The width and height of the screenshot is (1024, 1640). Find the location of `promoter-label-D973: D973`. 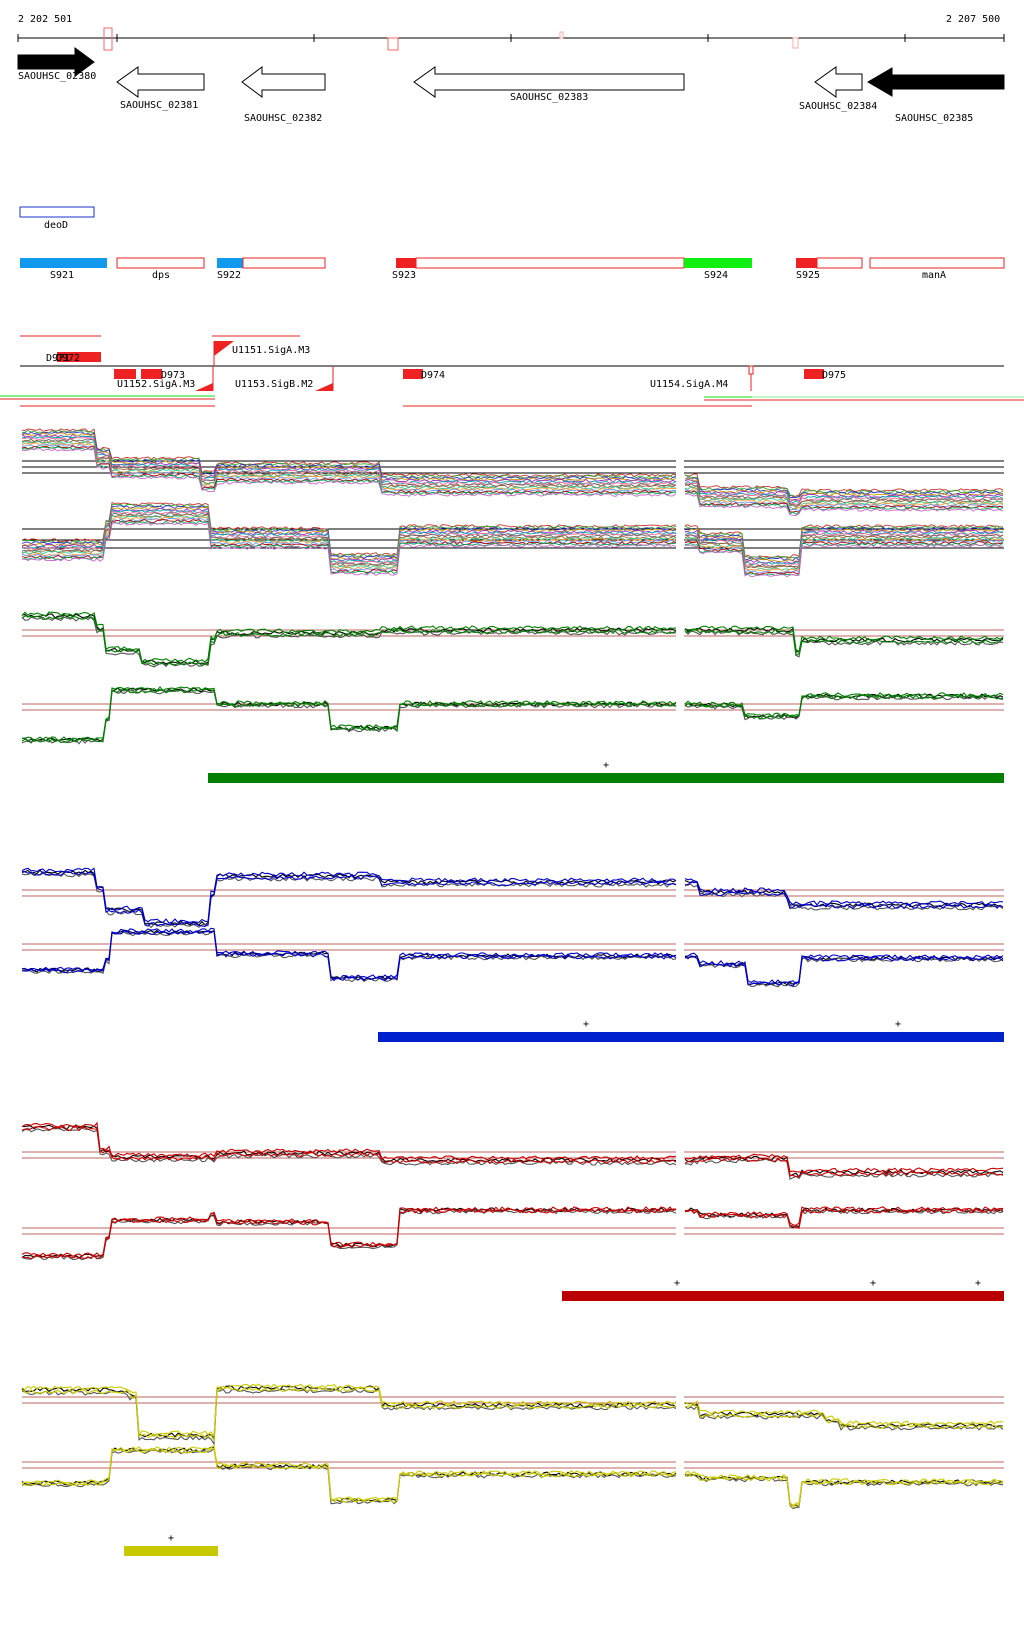

promoter-label-D973: D973 is located at coordinates (173, 375).